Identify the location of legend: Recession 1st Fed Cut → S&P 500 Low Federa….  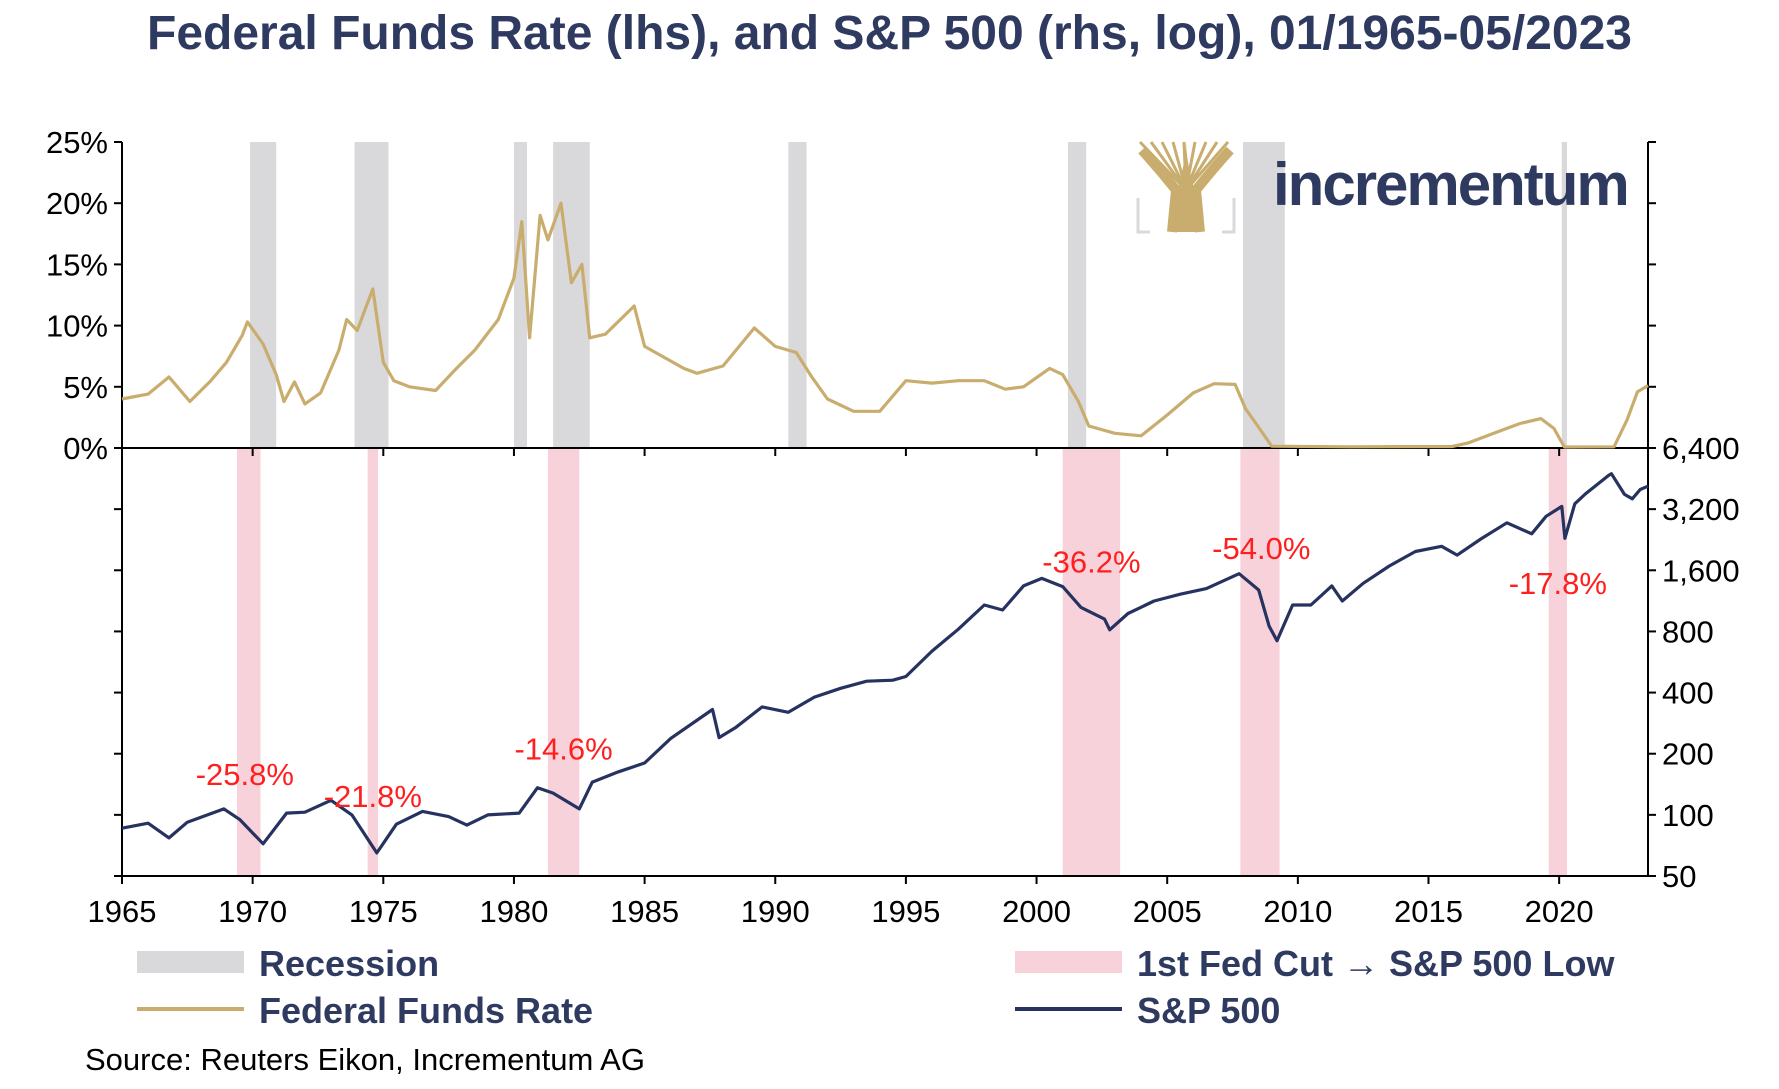
(876, 987).